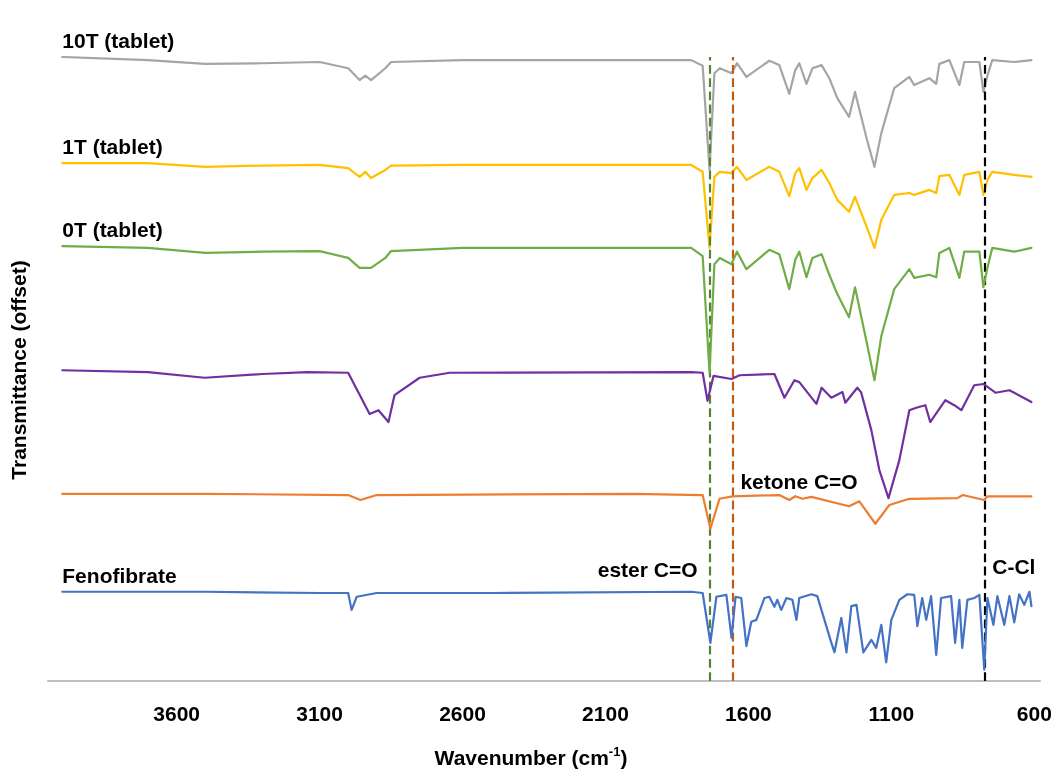 This screenshot has width=1062, height=782. I want to click on series-label: Fenofibrate, so click(119, 575).